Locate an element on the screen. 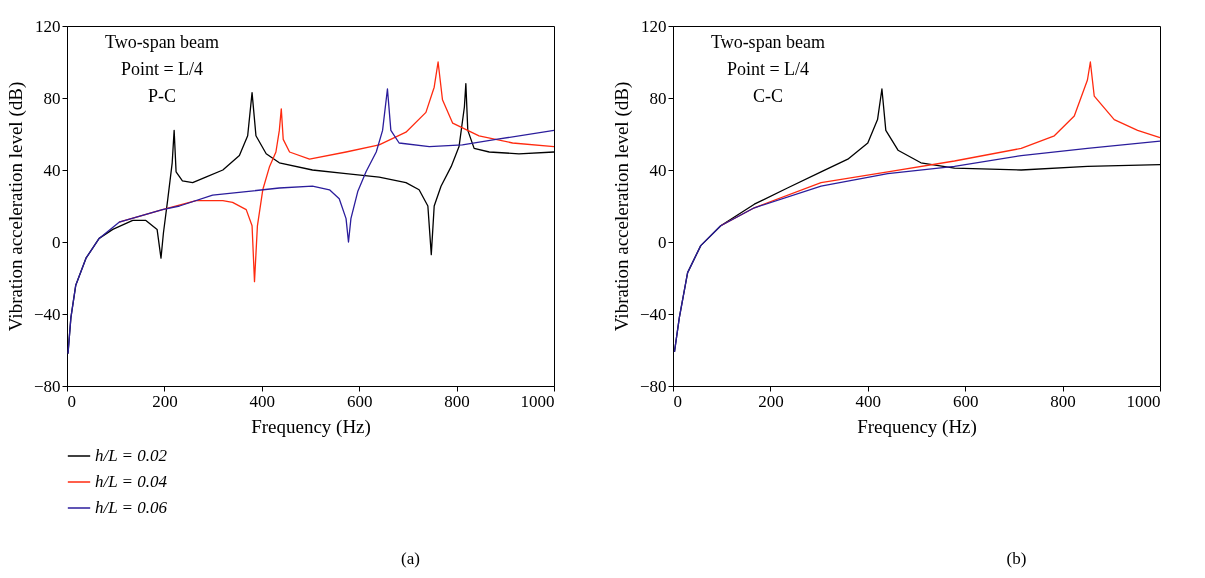 The image size is (1205, 578). legend-label: h/L = 0.04 is located at coordinates (131, 481).